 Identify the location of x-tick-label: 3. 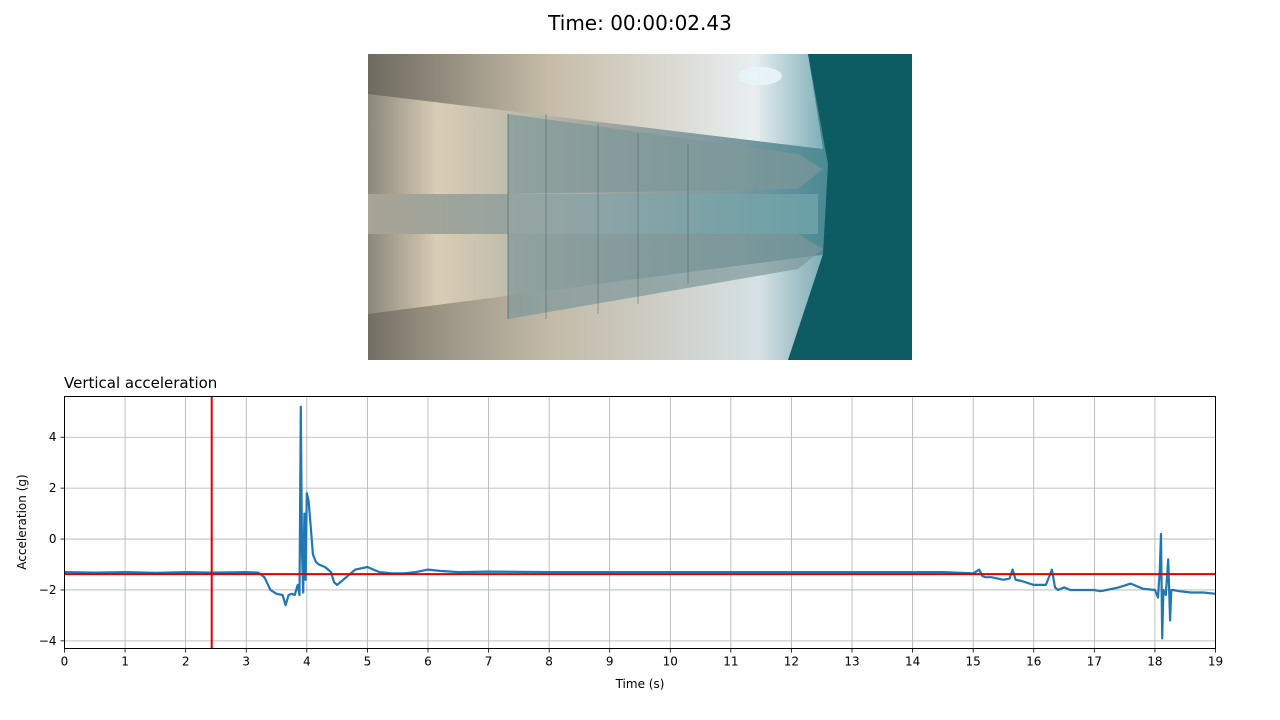
(246, 662).